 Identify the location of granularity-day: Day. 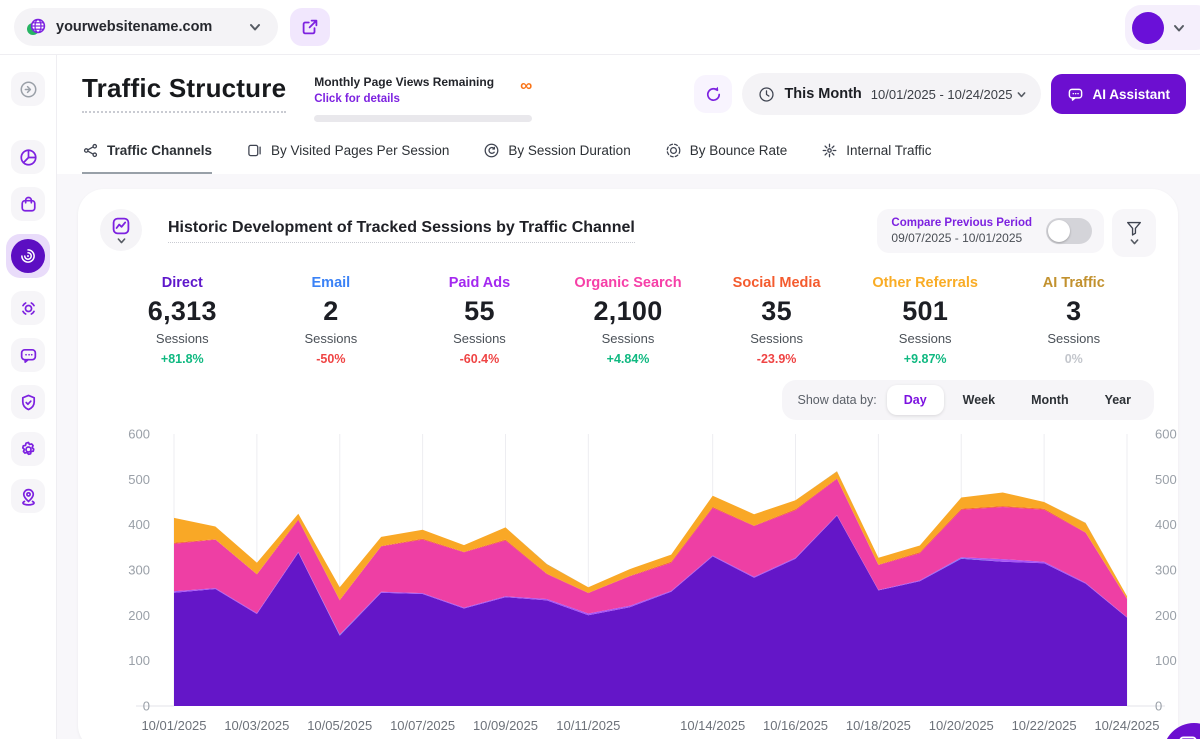
(915, 400).